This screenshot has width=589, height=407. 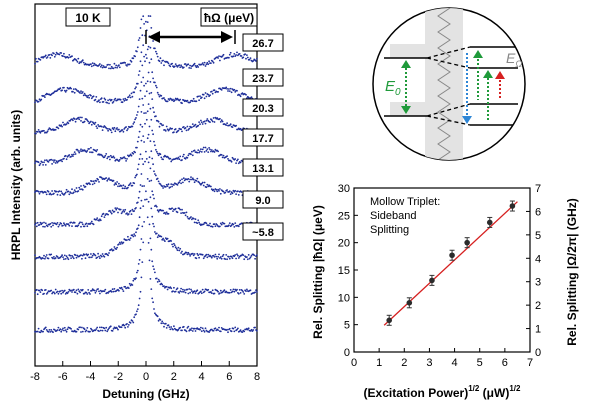 I want to click on temperature-label: 10 K, so click(x=88, y=18).